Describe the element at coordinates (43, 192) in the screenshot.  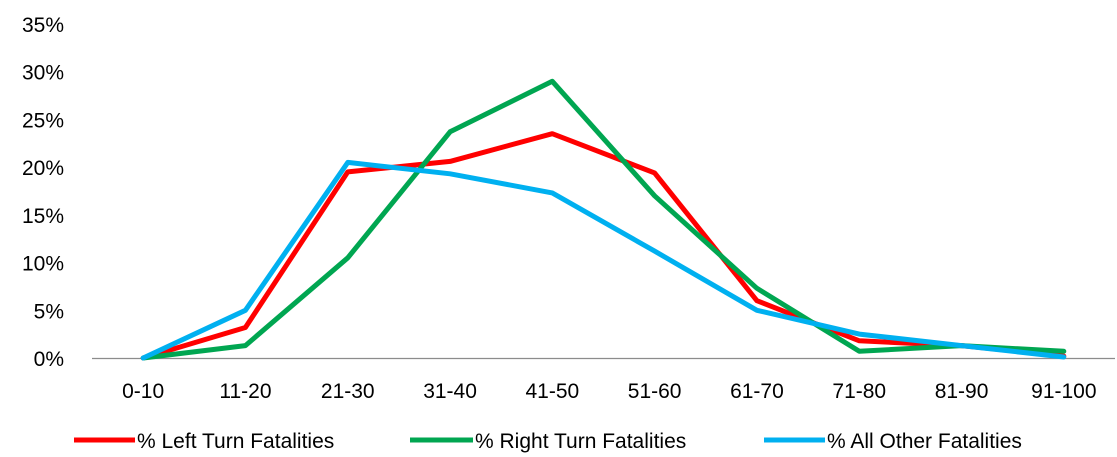
I see `y-axis-tick-labels: 0% 5% 10% 15% 20% 25% 30% 35%` at that location.